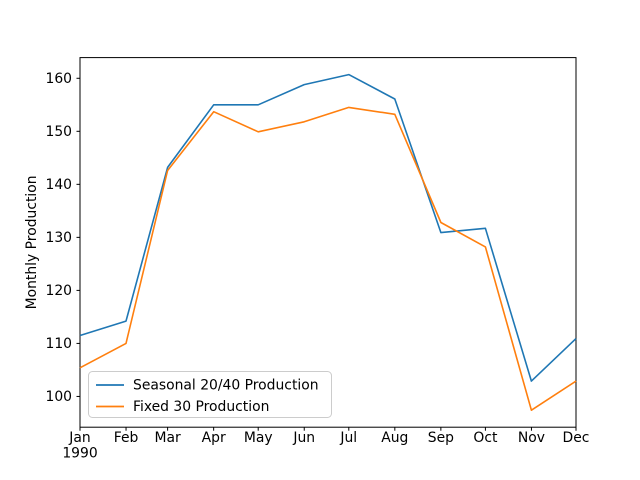  I want to click on x-tick-label: Apr, so click(214, 438).